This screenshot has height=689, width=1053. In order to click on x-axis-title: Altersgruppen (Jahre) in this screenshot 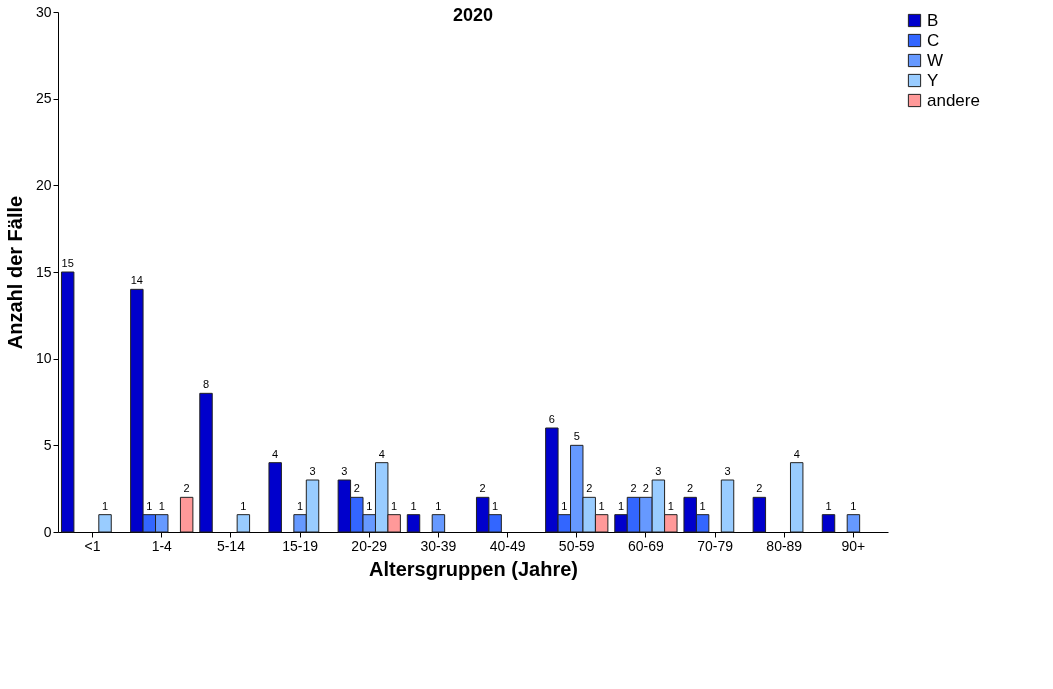, I will do `click(473, 568)`.